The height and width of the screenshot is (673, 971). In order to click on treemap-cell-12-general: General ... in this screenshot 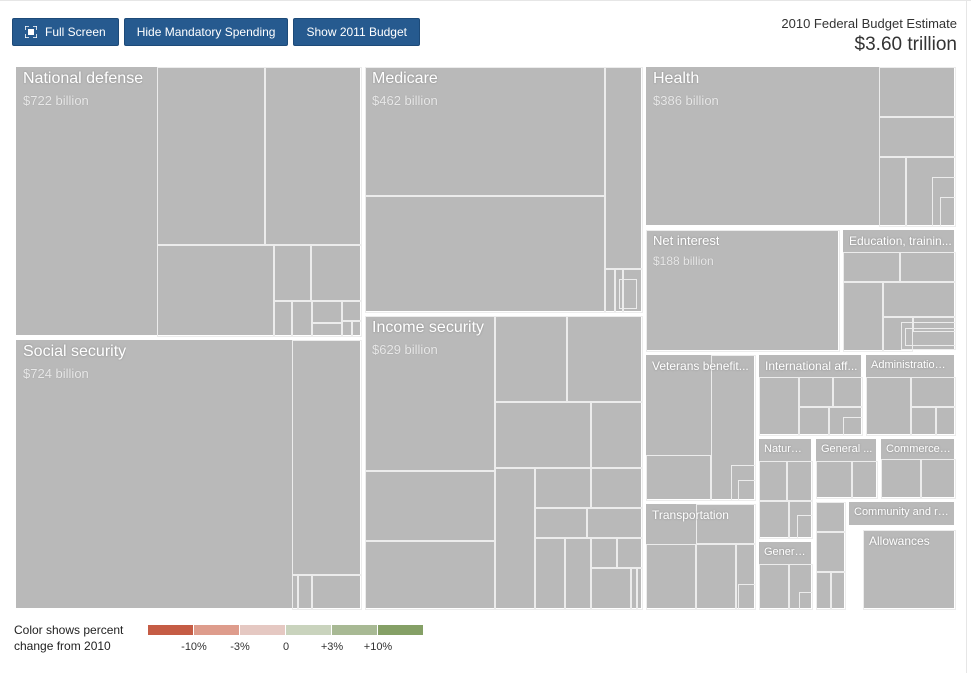, I will do `click(846, 468)`.